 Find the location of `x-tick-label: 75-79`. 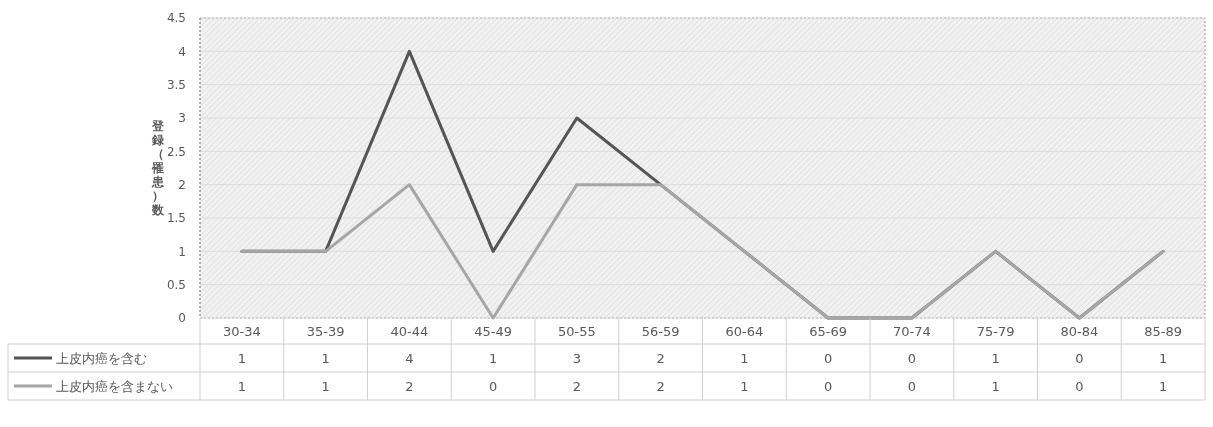

x-tick-label: 75-79 is located at coordinates (995, 331).